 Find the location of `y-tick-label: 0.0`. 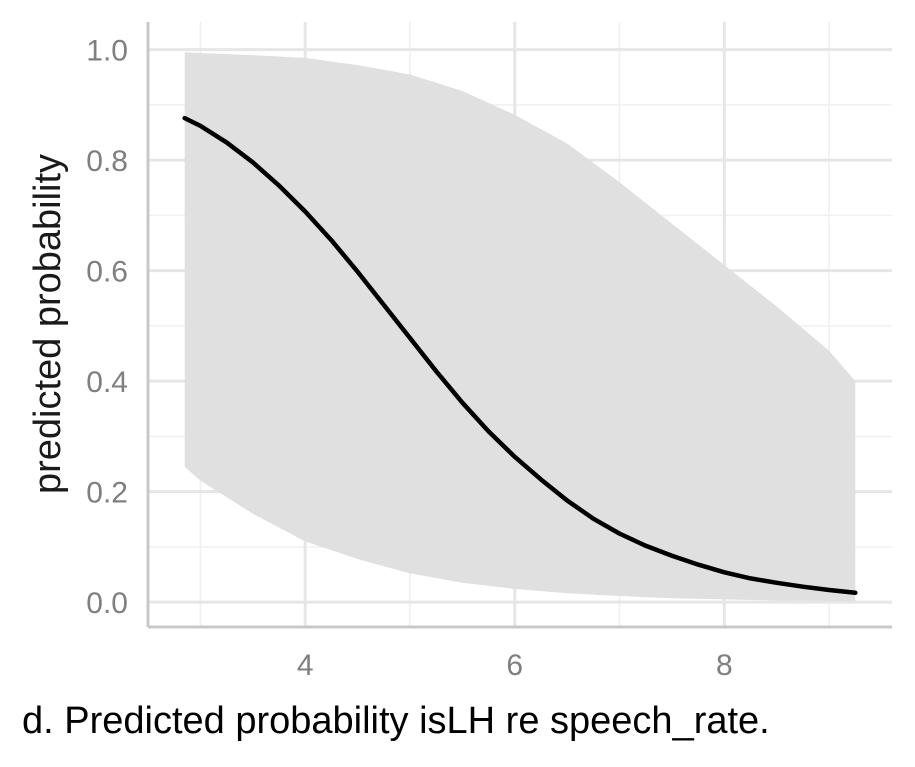

y-tick-label: 0.0 is located at coordinates (107, 603).